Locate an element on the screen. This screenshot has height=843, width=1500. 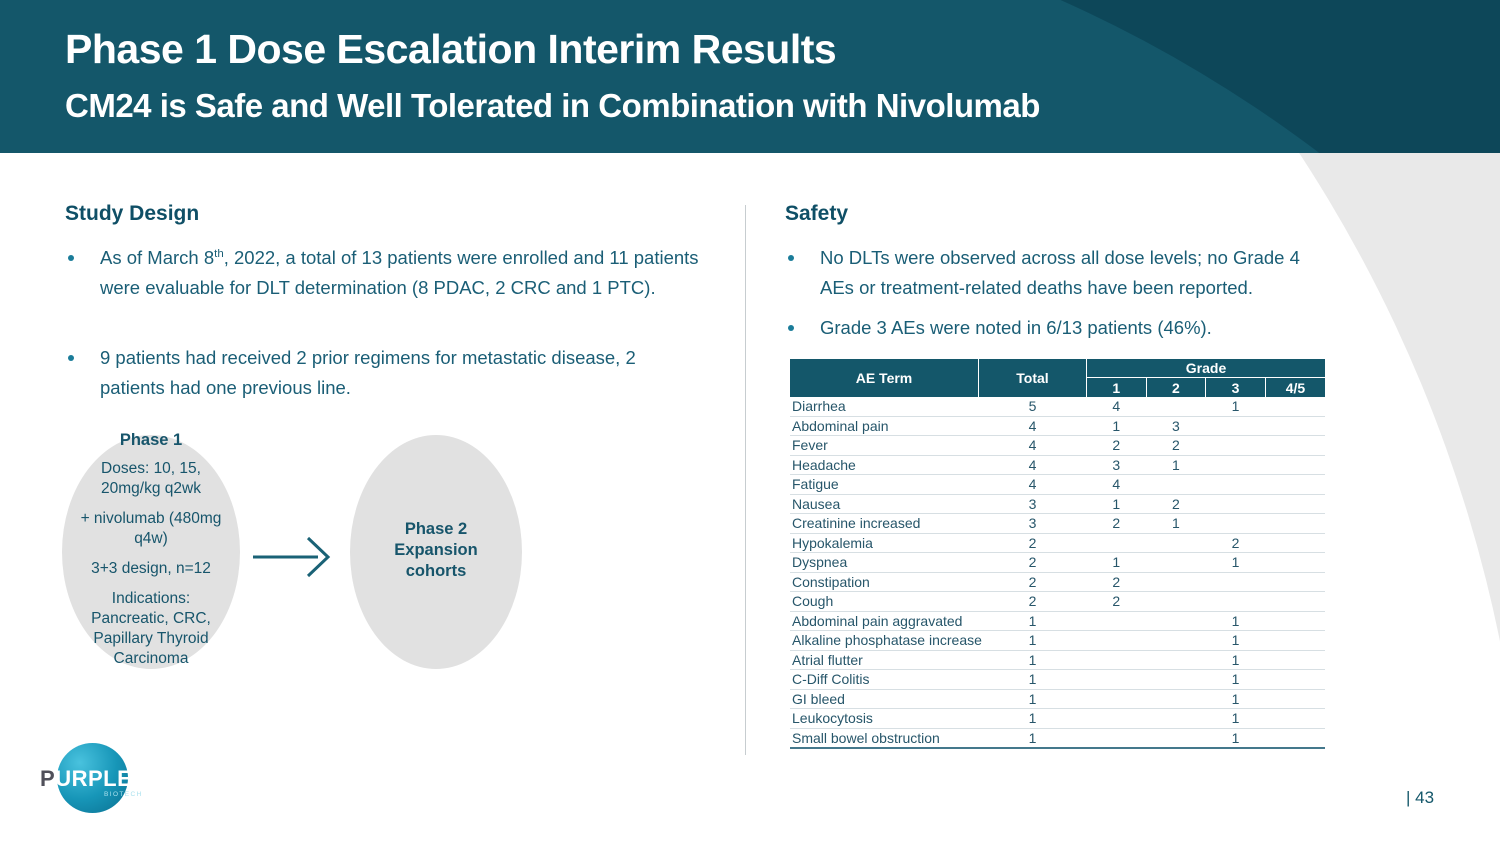
table-row: Small bowel obstruction 1 1 is located at coordinates (1057, 738).